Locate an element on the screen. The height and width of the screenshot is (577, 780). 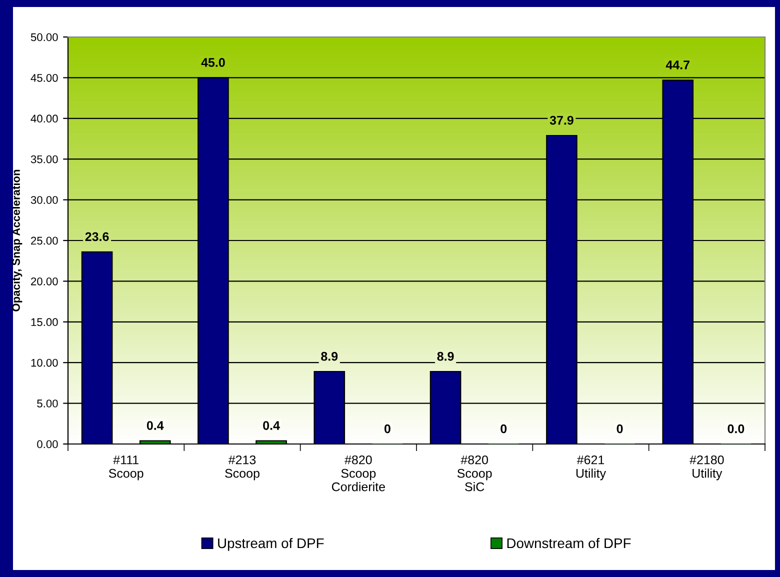
data-label: 0.0 is located at coordinates (736, 429).